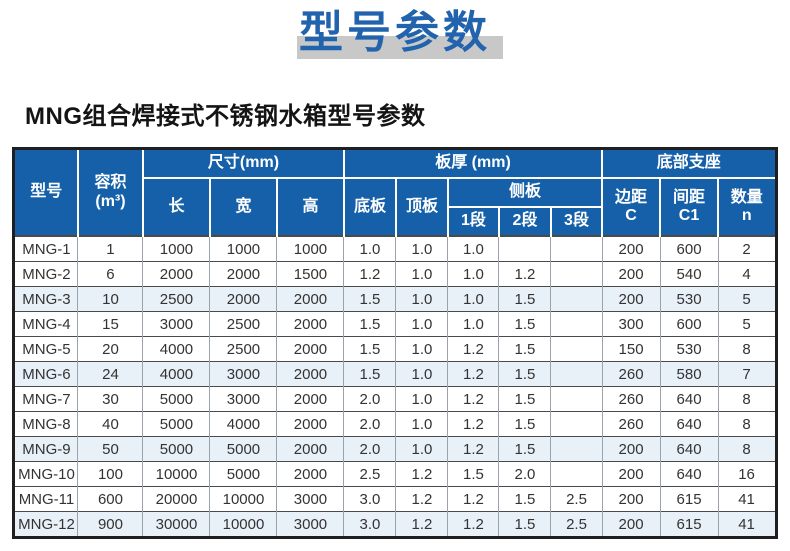 The image size is (790, 551). Describe the element at coordinates (110, 399) in the screenshot. I see `table-cell: 30` at that location.